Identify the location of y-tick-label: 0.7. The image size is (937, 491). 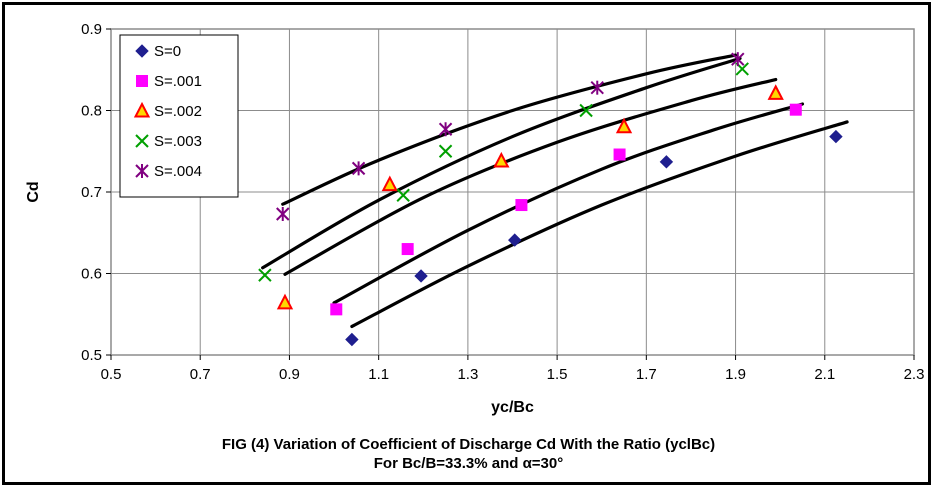
(91, 192).